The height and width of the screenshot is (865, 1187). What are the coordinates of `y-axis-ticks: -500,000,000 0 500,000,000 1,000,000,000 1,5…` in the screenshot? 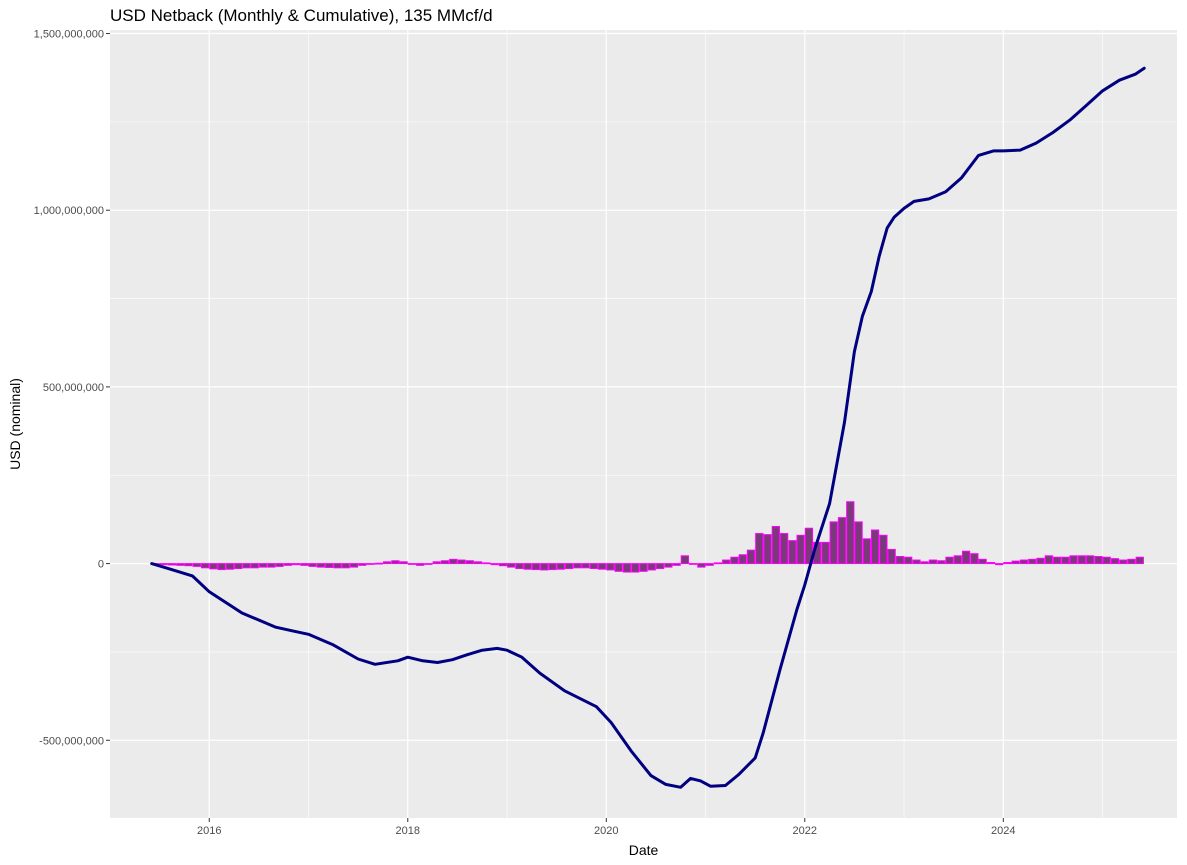 It's located at (72, 388).